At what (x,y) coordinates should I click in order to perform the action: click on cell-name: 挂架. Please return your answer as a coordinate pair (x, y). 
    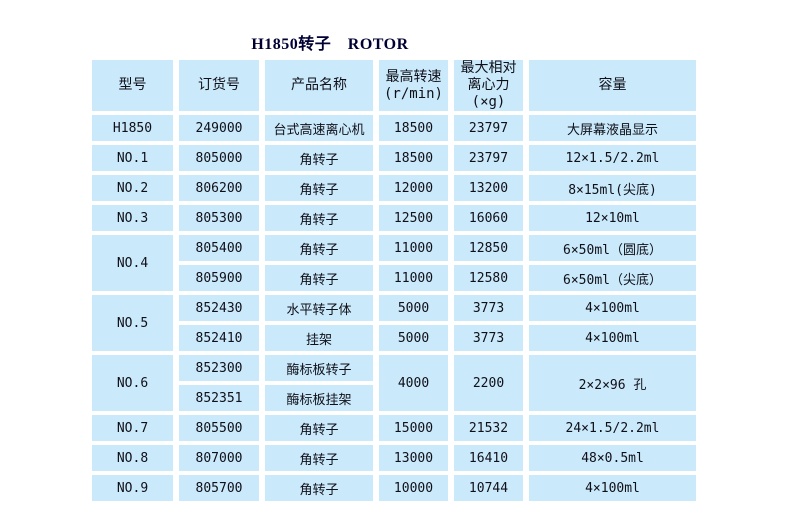
    Looking at the image, I should click on (319, 338).